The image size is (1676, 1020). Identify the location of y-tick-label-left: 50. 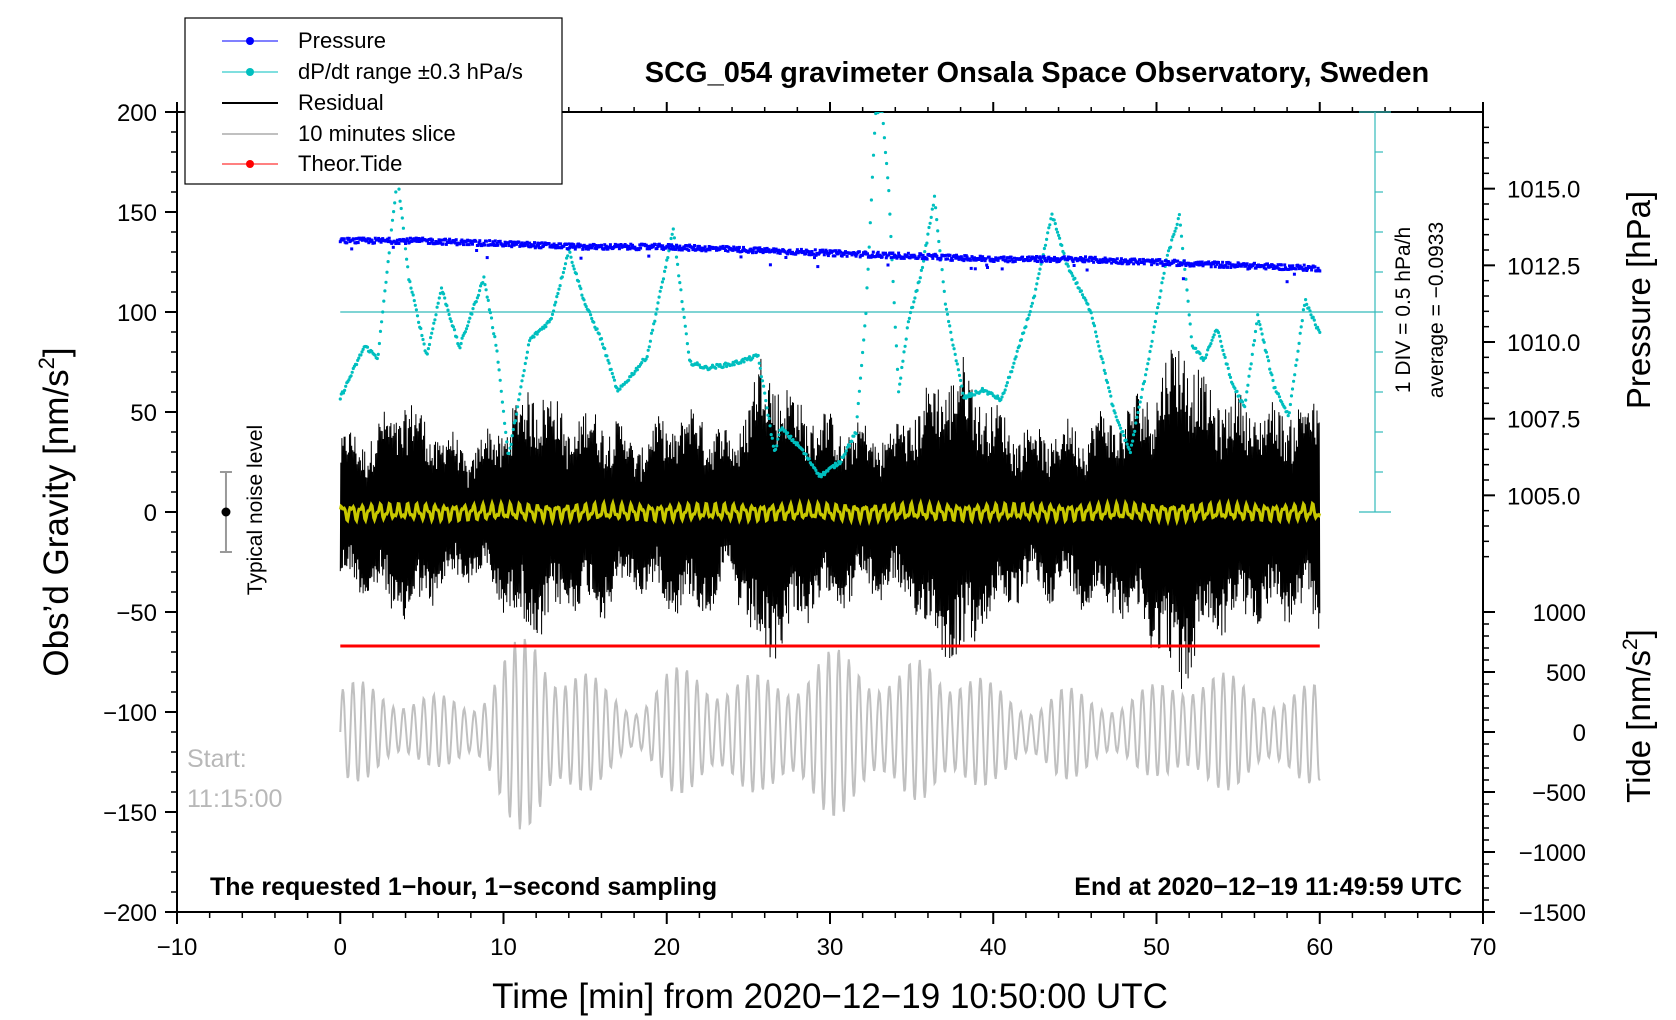
(143, 413).